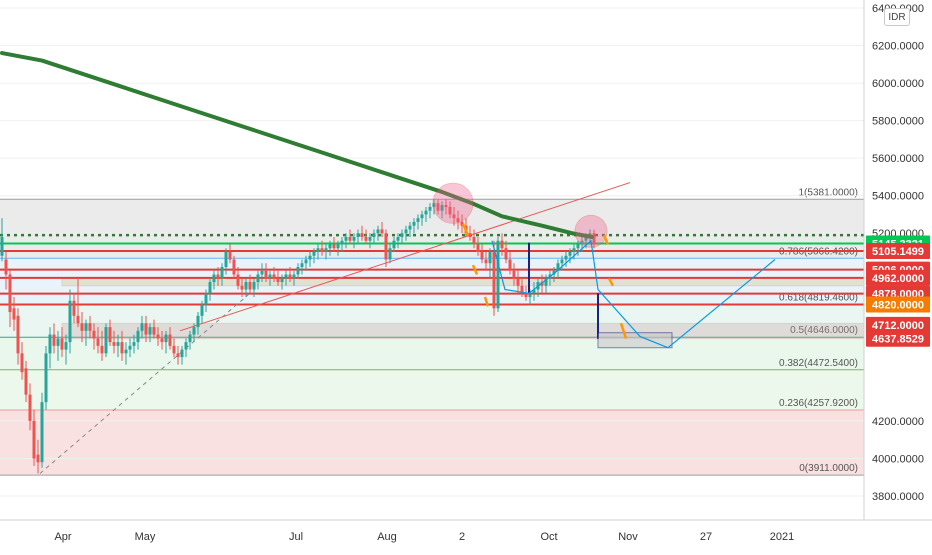 The width and height of the screenshot is (932, 555). Describe the element at coordinates (898, 422) in the screenshot. I see `y-tick-label: 4200.0000` at that location.